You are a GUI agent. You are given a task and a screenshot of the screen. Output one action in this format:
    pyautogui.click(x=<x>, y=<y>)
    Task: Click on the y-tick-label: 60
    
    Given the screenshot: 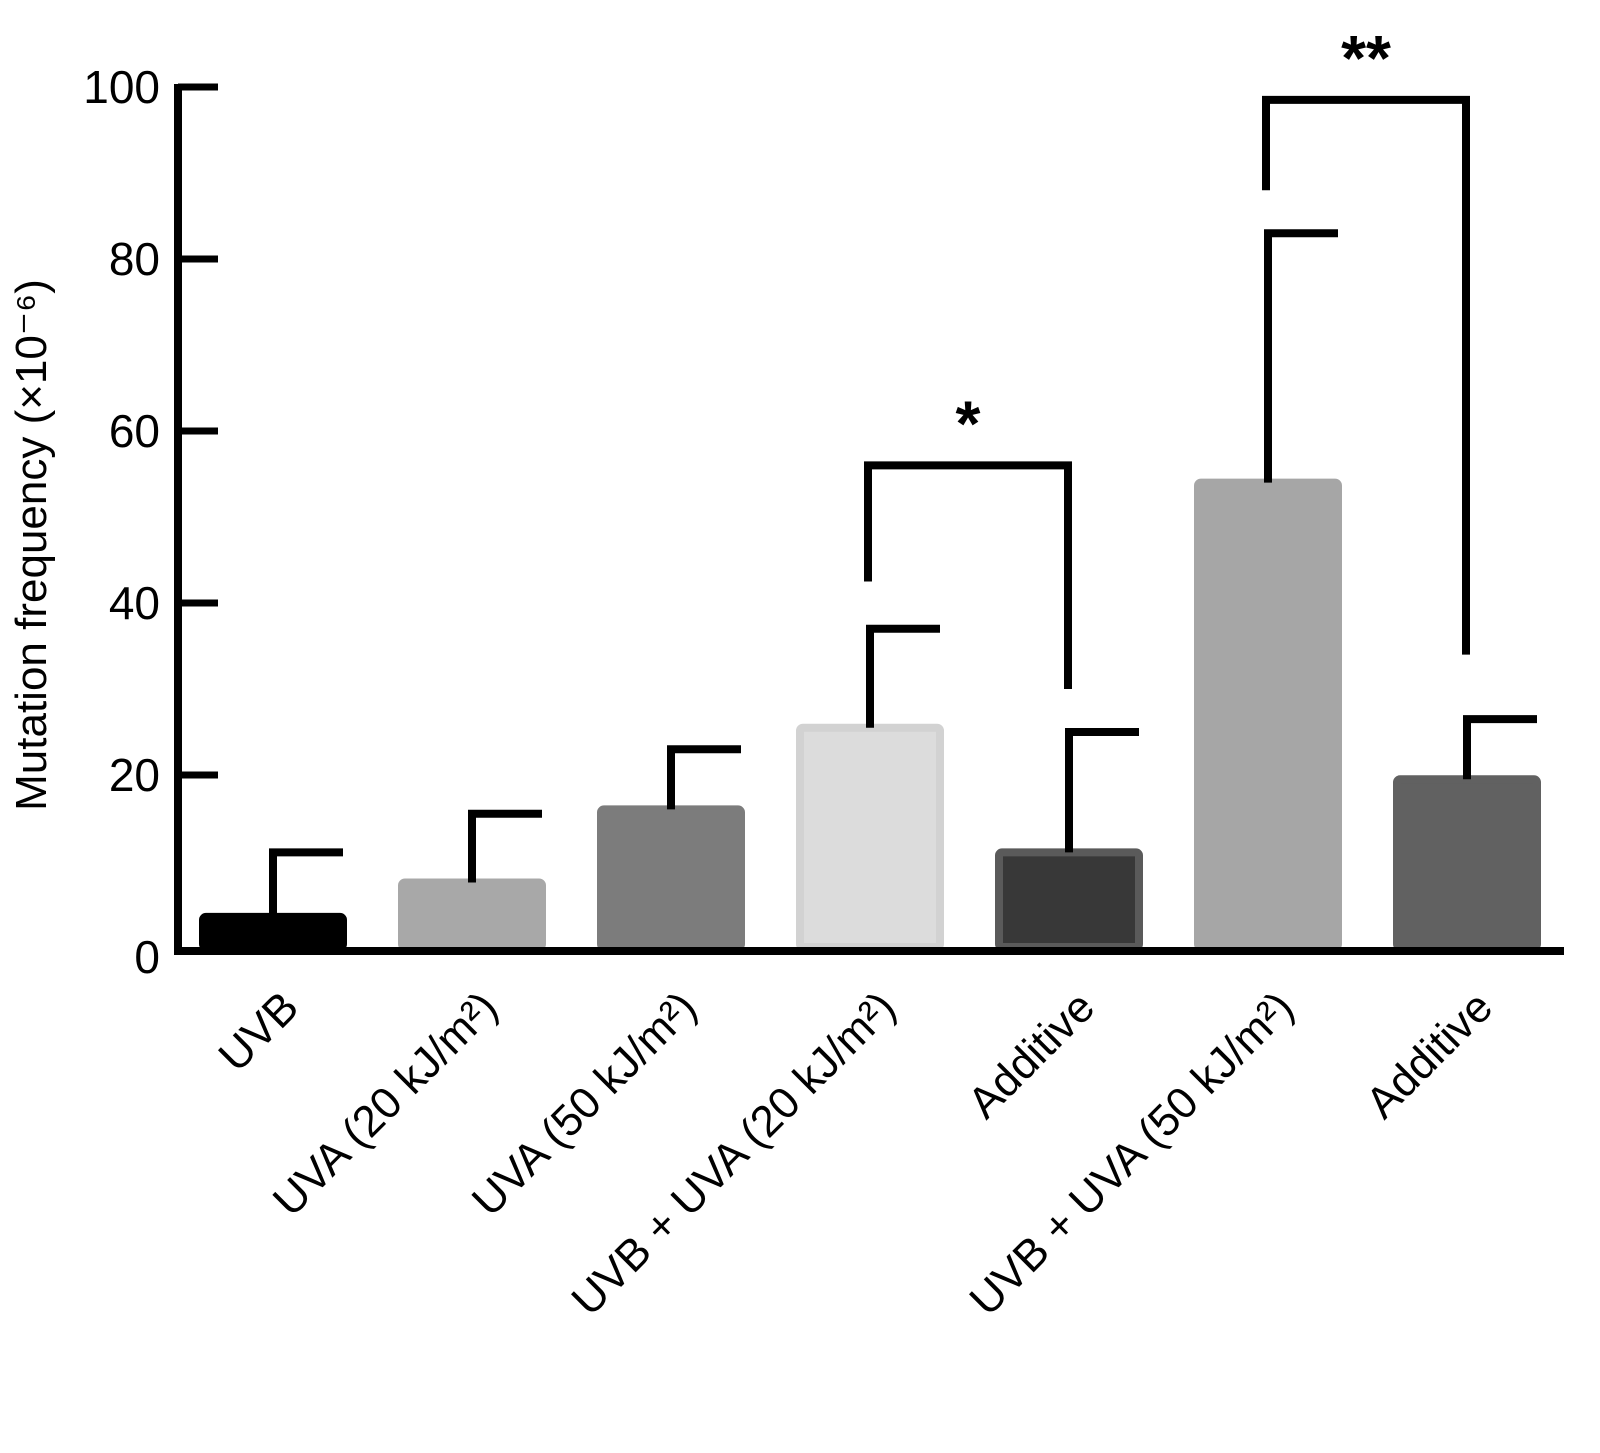 What is the action you would take?
    pyautogui.click(x=134, y=431)
    